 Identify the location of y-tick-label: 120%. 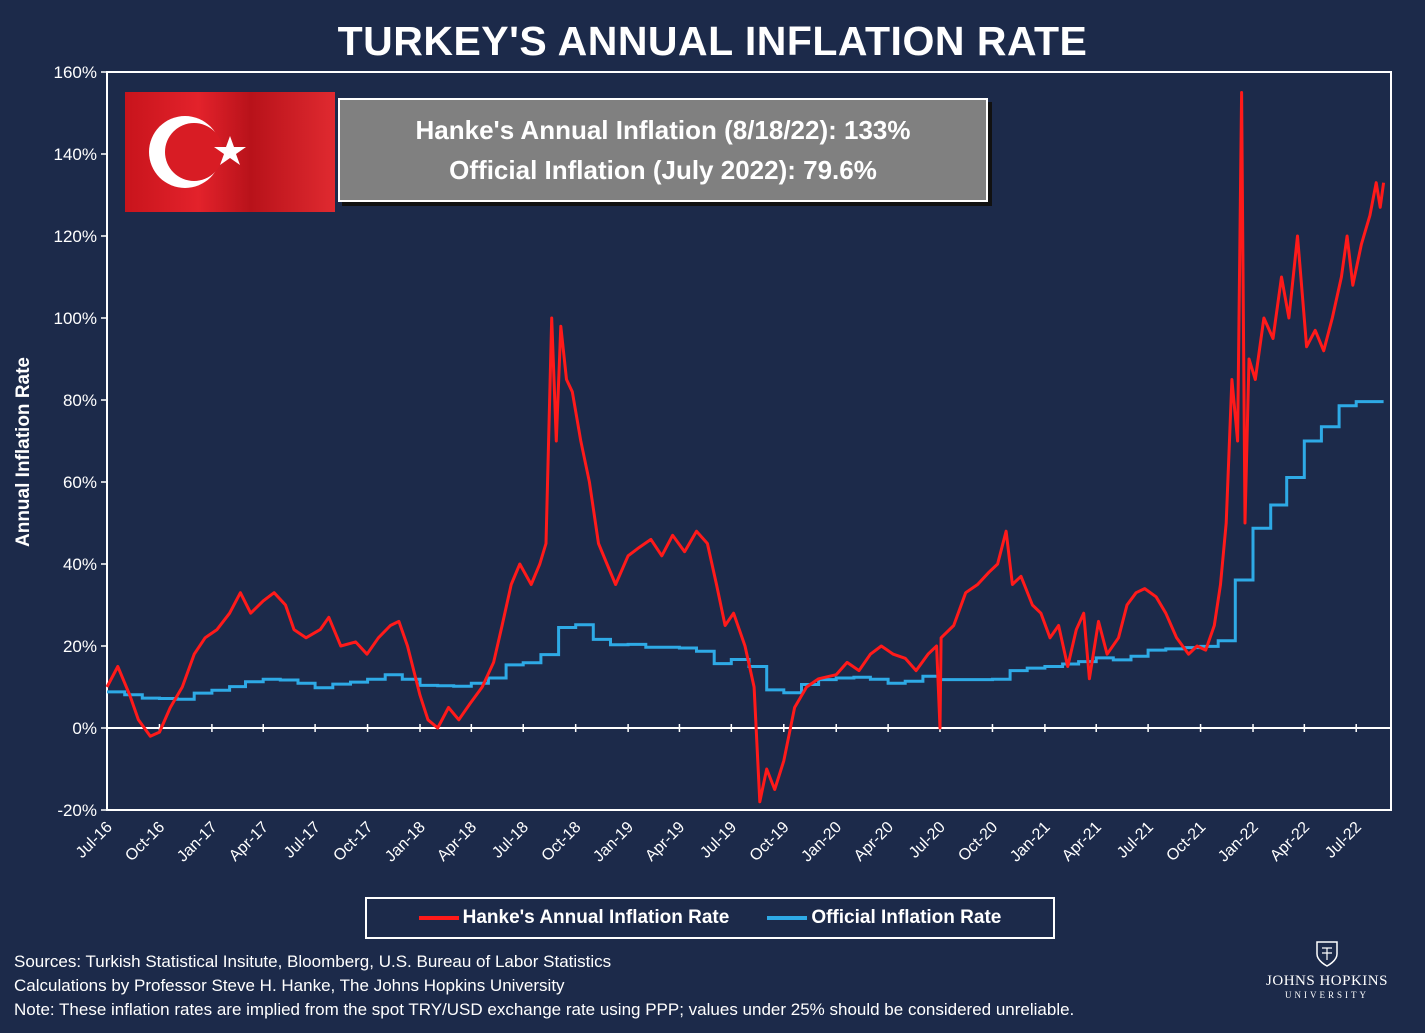
(75, 236).